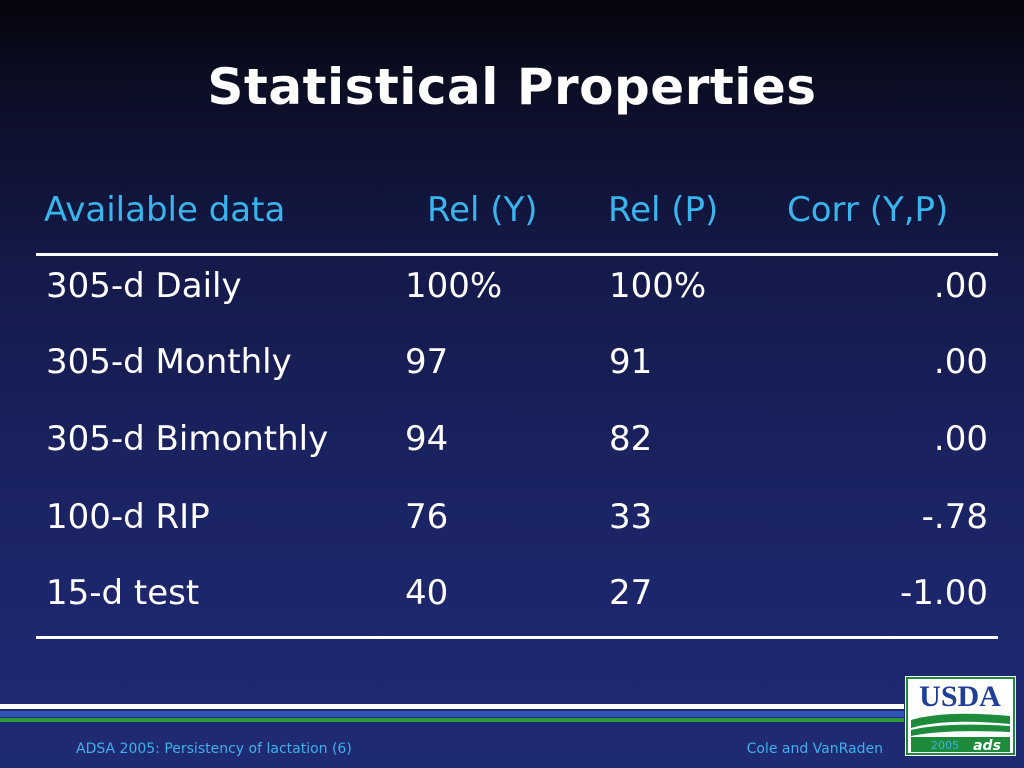 Image resolution: width=1024 pixels, height=768 pixels. I want to click on usda-logo-graphic: USDA 2005 ads, so click(960, 716).